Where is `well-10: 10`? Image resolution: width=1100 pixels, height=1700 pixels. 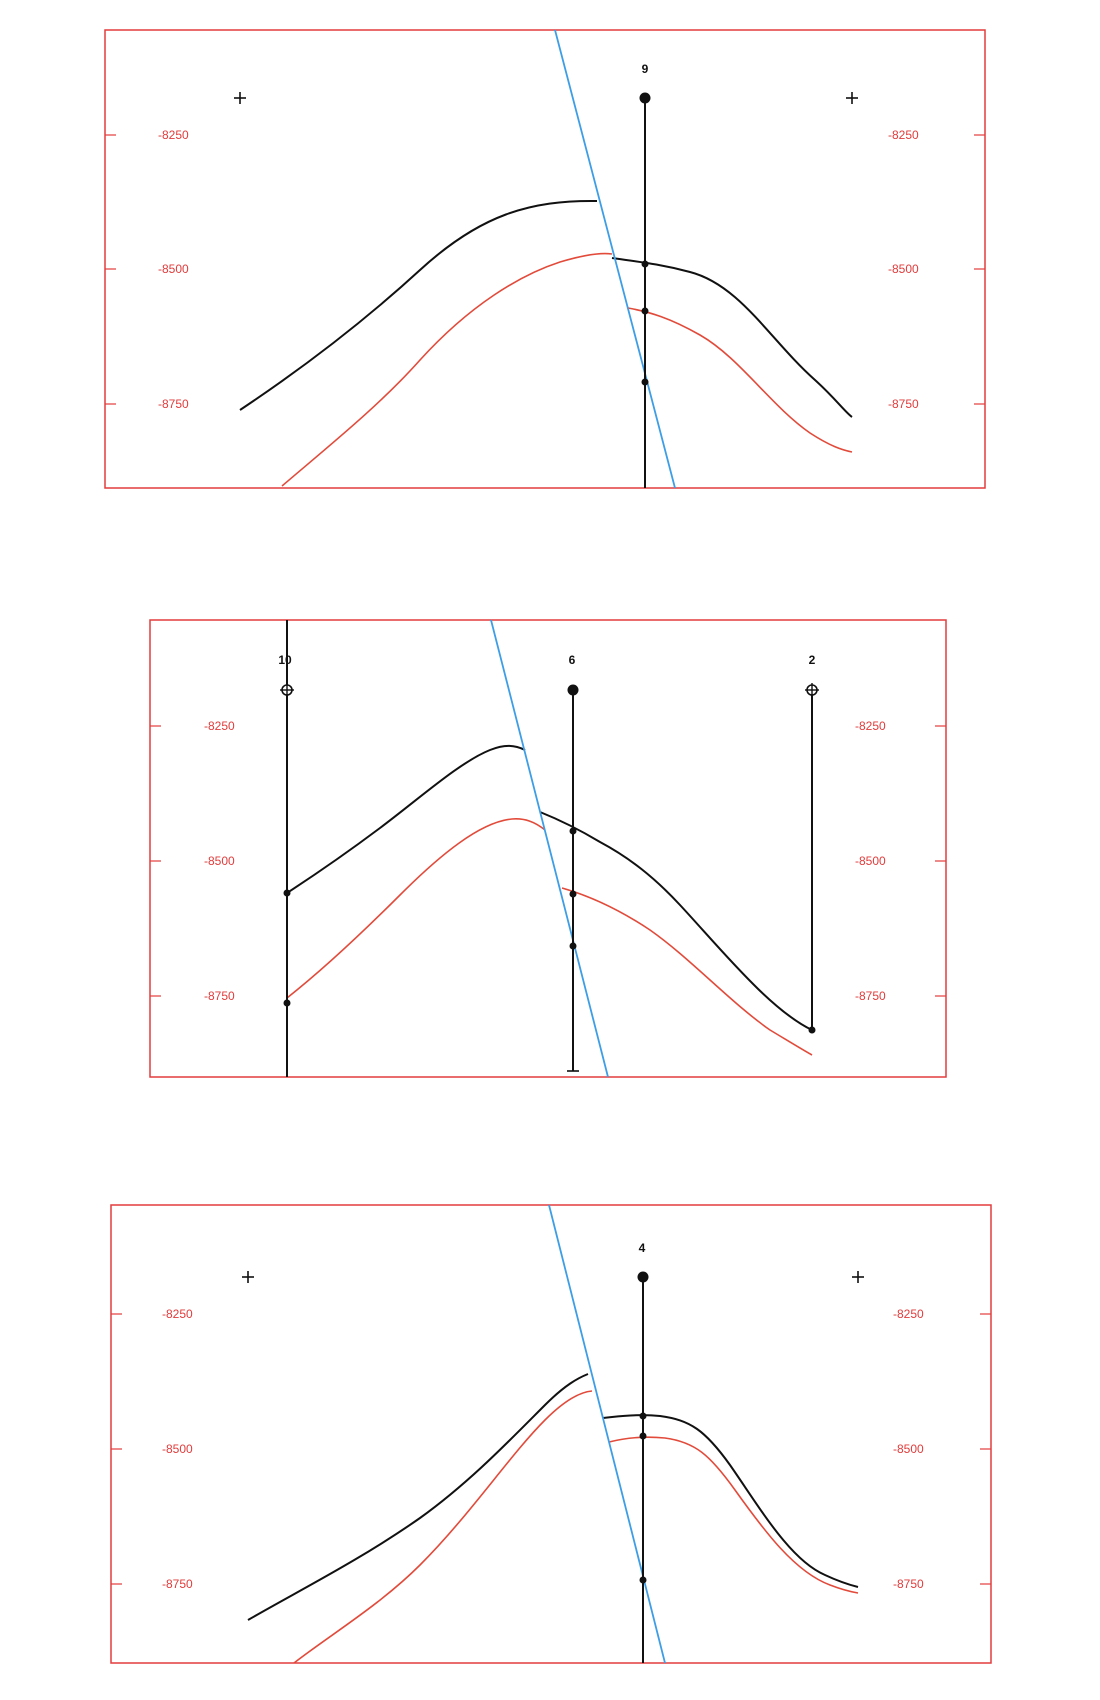 well-10: 10 is located at coordinates (286, 848).